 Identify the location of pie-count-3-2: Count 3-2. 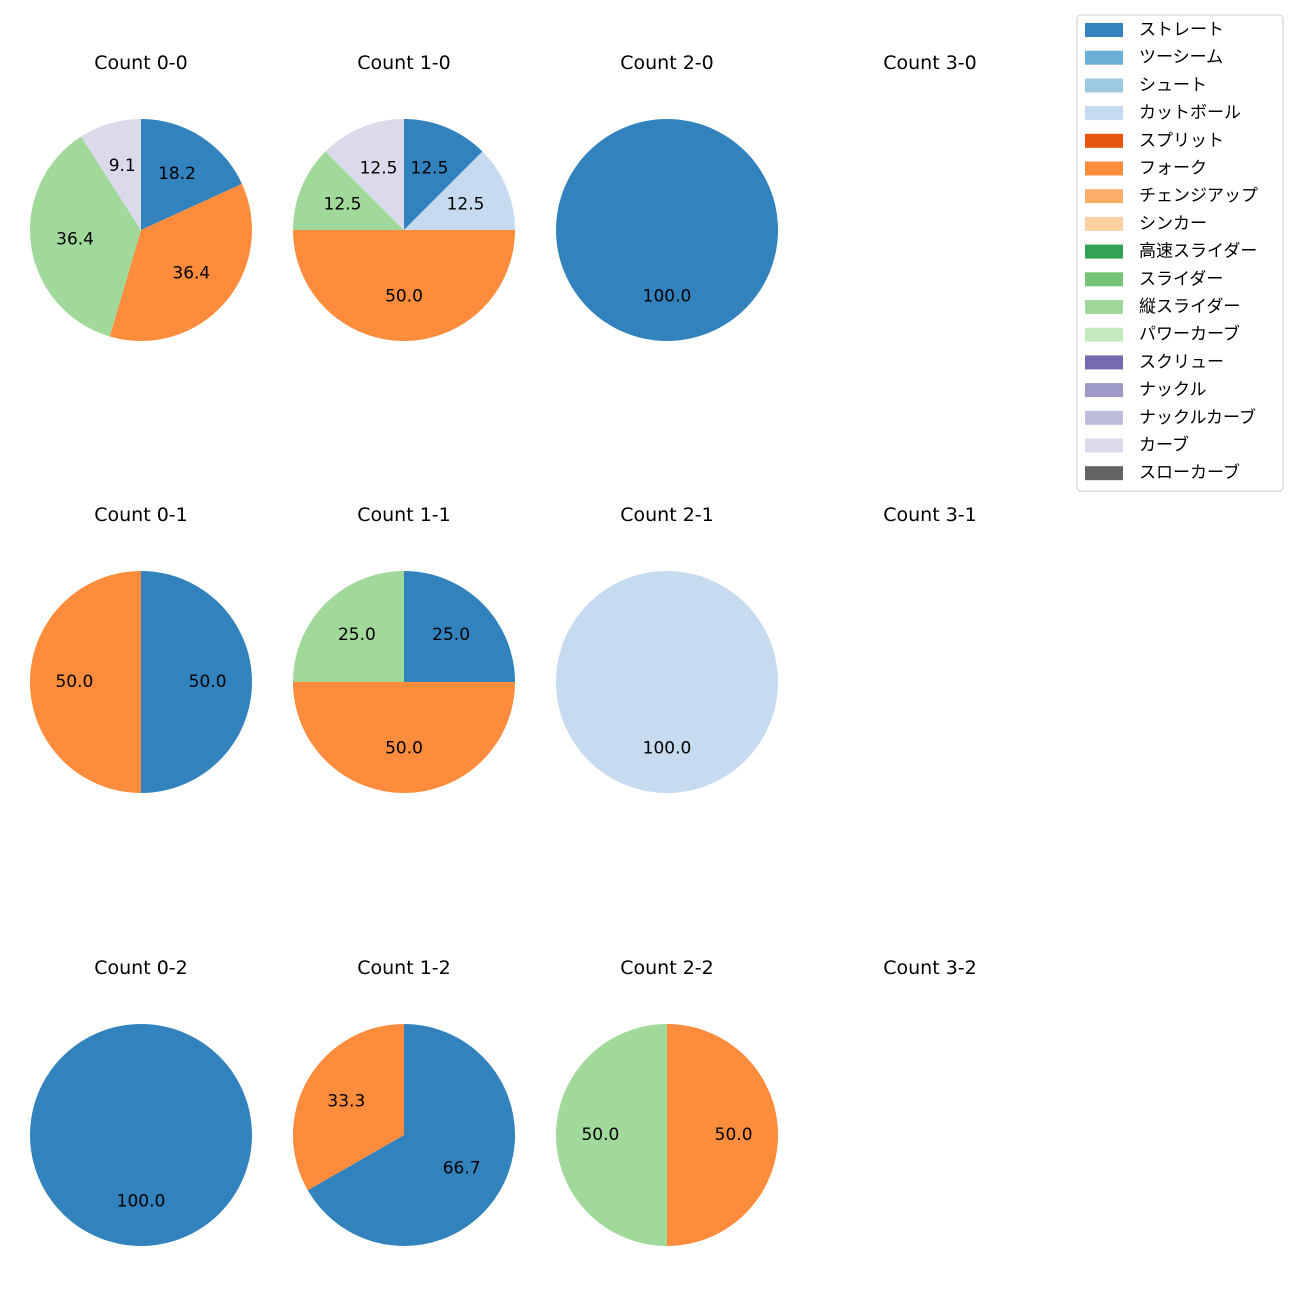
(930, 968).